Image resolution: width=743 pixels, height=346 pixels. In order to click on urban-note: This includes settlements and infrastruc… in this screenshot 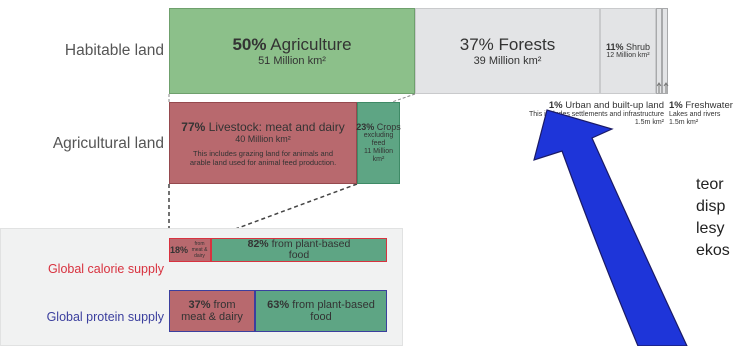, I will do `click(596, 114)`.